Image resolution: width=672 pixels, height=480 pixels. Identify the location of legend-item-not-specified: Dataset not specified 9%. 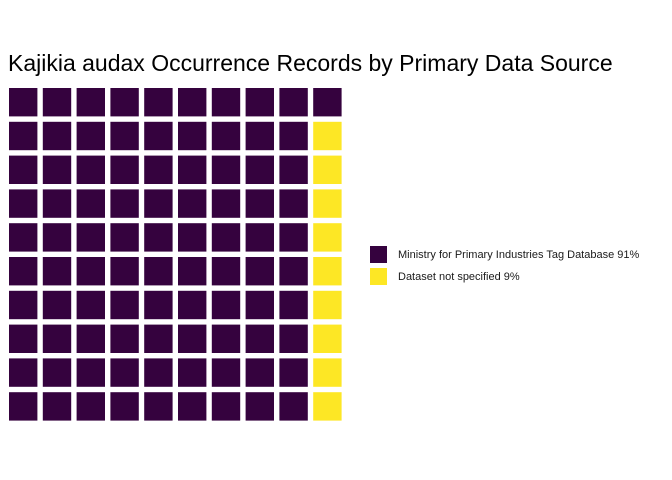
(504, 276).